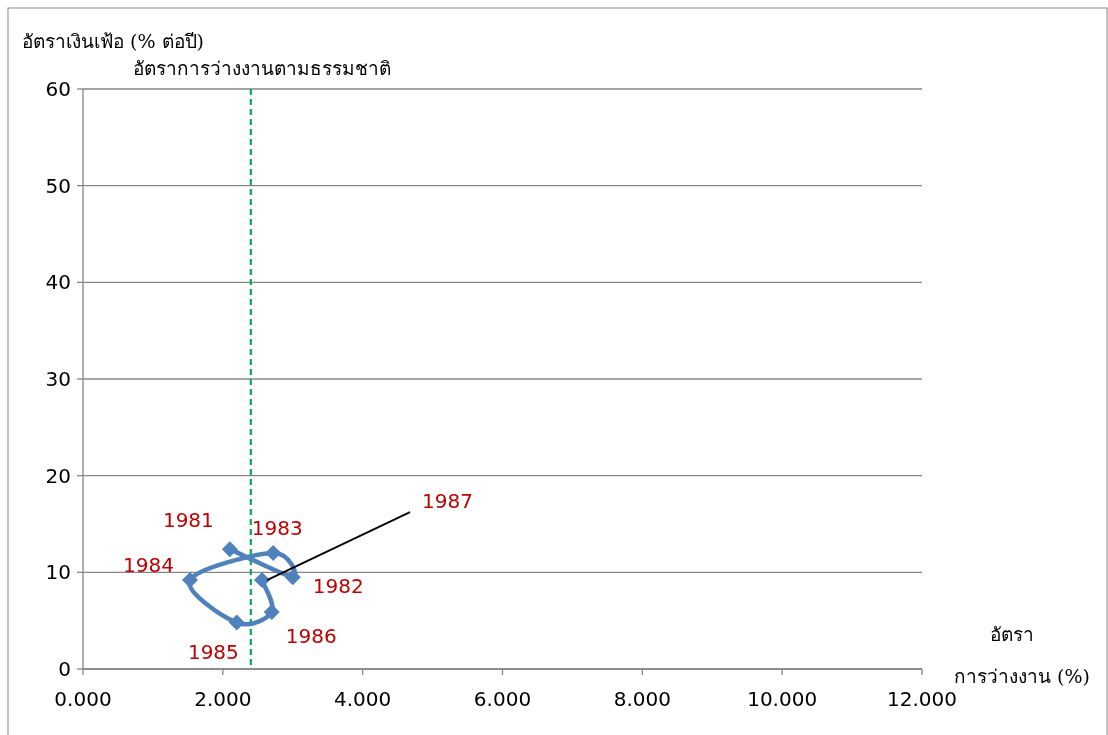 This screenshot has height=735, width=1108. Describe the element at coordinates (223, 699) in the screenshot. I see `x-tick-label: 2.000` at that location.